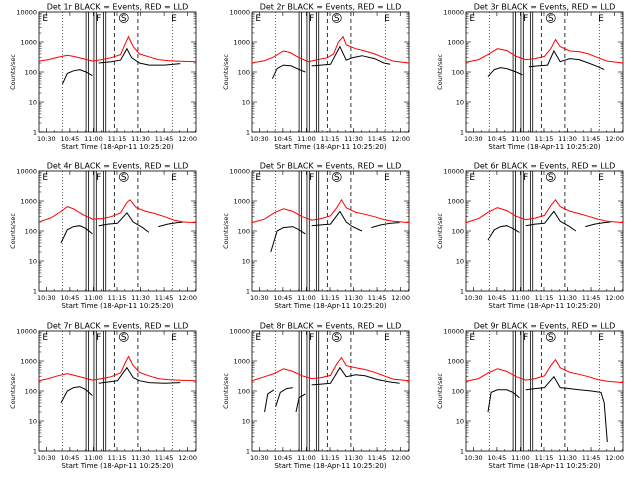 The width and height of the screenshot is (640, 480). I want to click on x-tick-label: 10:30, so click(473, 298).